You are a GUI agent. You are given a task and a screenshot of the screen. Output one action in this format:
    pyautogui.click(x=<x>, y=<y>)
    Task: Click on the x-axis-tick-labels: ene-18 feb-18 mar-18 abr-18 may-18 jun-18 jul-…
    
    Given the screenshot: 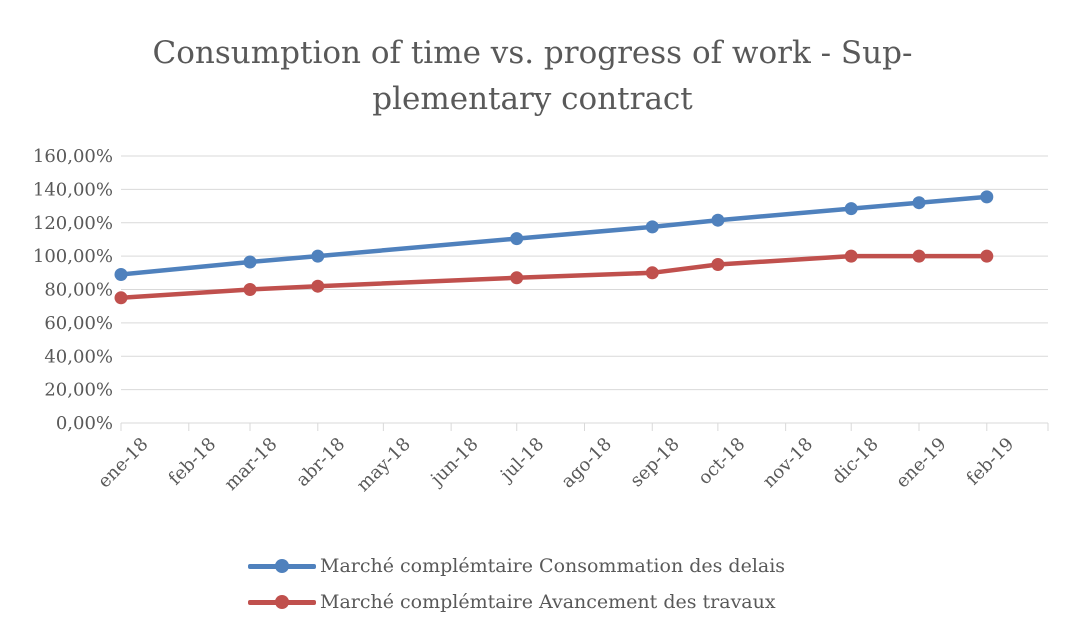 What is the action you would take?
    pyautogui.click(x=556, y=465)
    